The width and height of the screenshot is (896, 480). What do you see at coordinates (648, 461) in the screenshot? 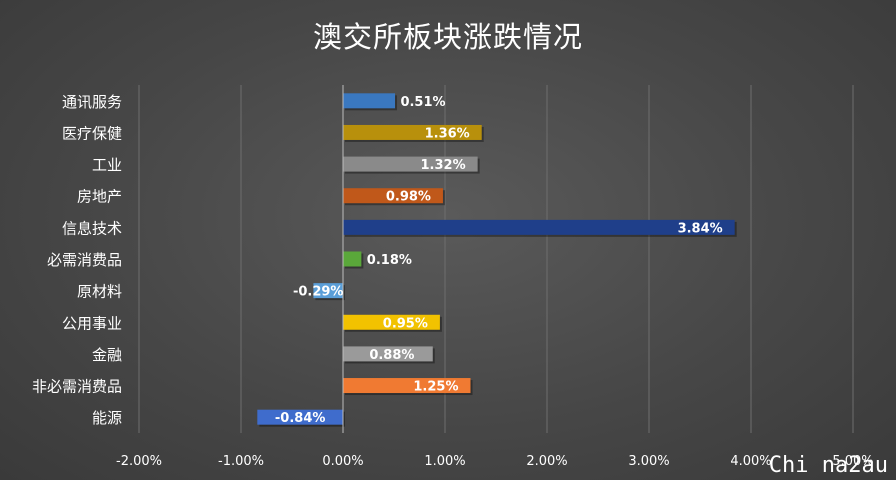
I see `x-tick-label: 3.00%` at bounding box center [648, 461].